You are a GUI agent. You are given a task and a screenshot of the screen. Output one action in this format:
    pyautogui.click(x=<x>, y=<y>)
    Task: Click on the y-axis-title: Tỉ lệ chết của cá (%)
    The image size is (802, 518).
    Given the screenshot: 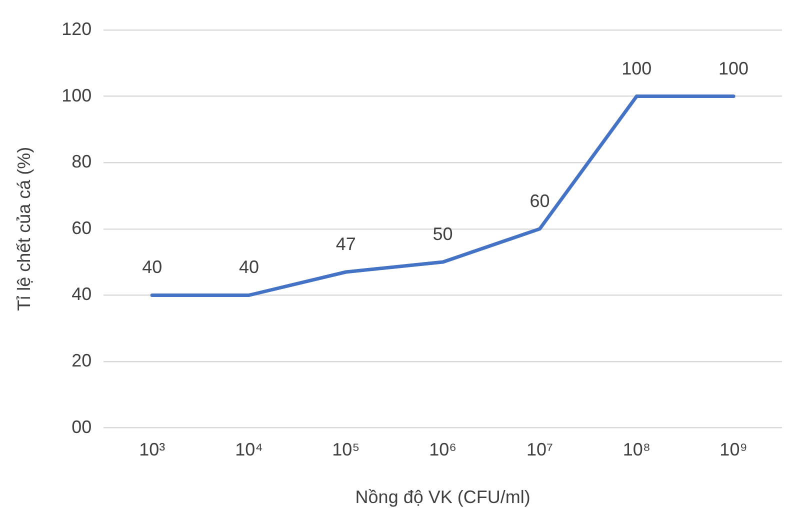 What is the action you would take?
    pyautogui.click(x=24, y=228)
    